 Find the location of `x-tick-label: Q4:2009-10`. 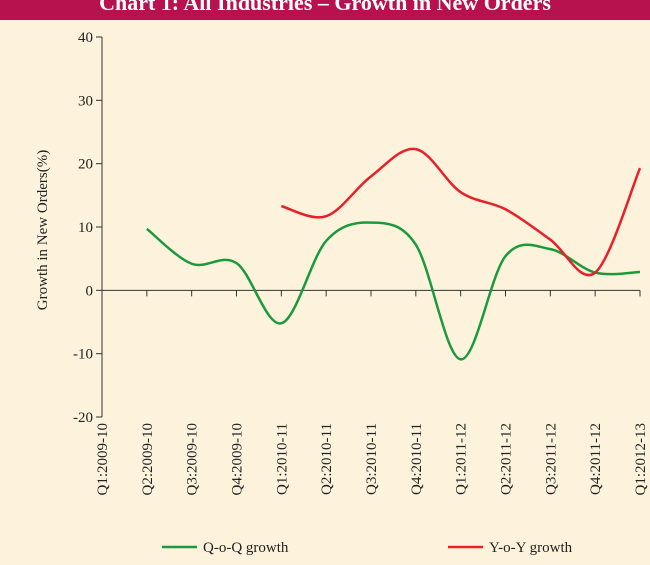

x-tick-label: Q4:2009-10 is located at coordinates (238, 459).